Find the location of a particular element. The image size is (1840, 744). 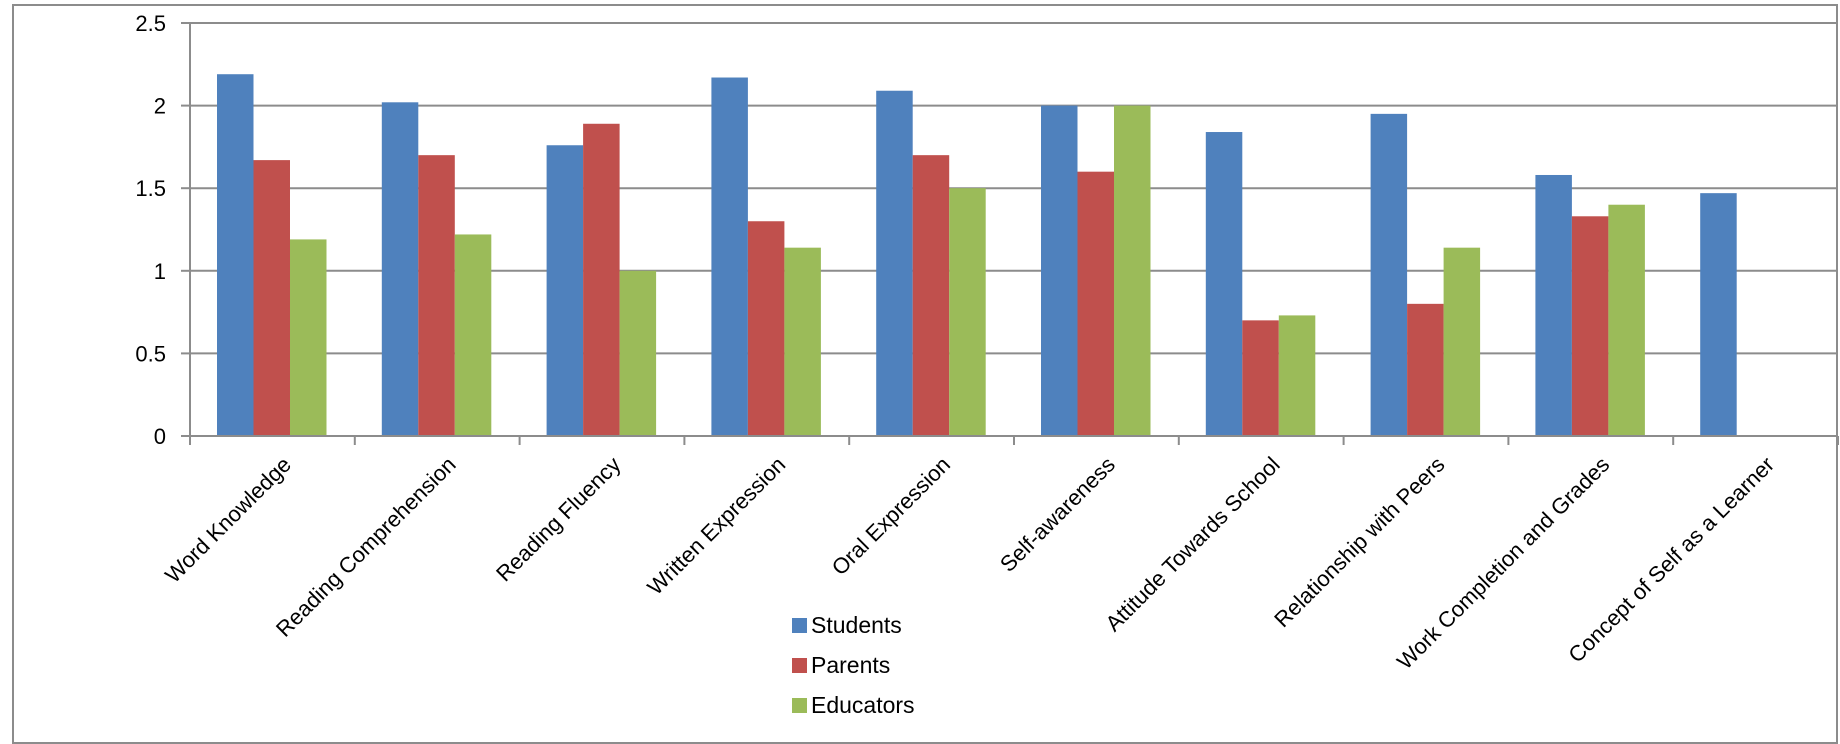

x-tick-label: Reading Comprehension is located at coordinates (366, 547).